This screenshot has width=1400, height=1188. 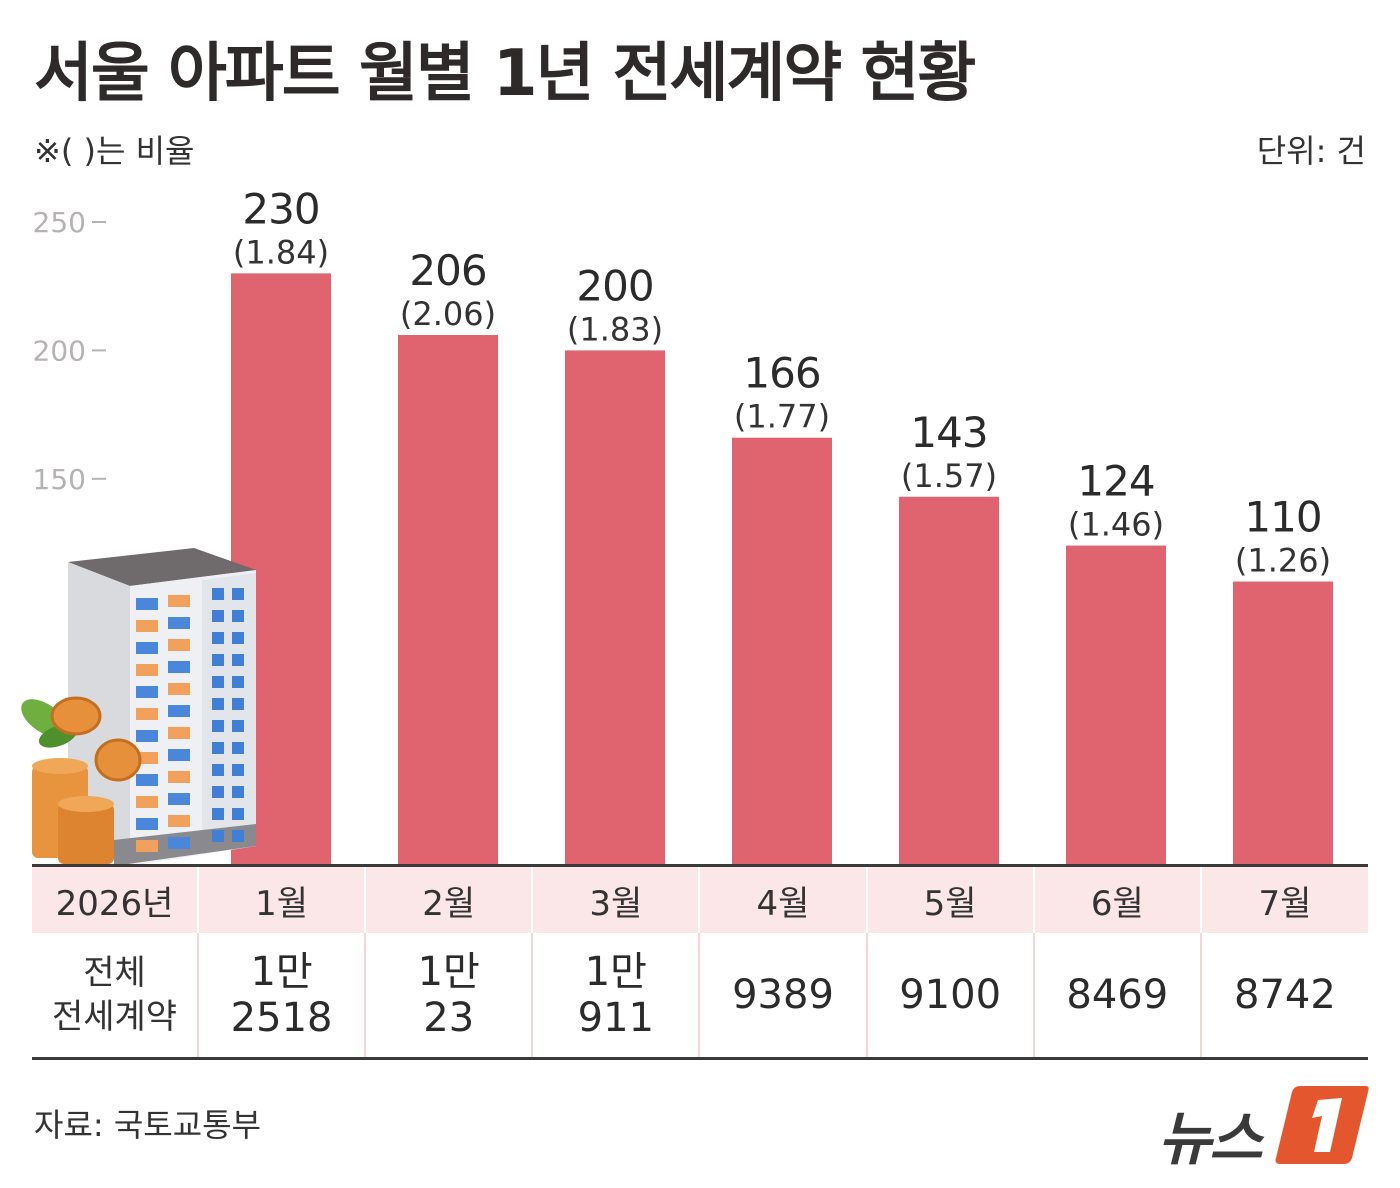 I want to click on coin-stack-icon, so click(x=87, y=780).